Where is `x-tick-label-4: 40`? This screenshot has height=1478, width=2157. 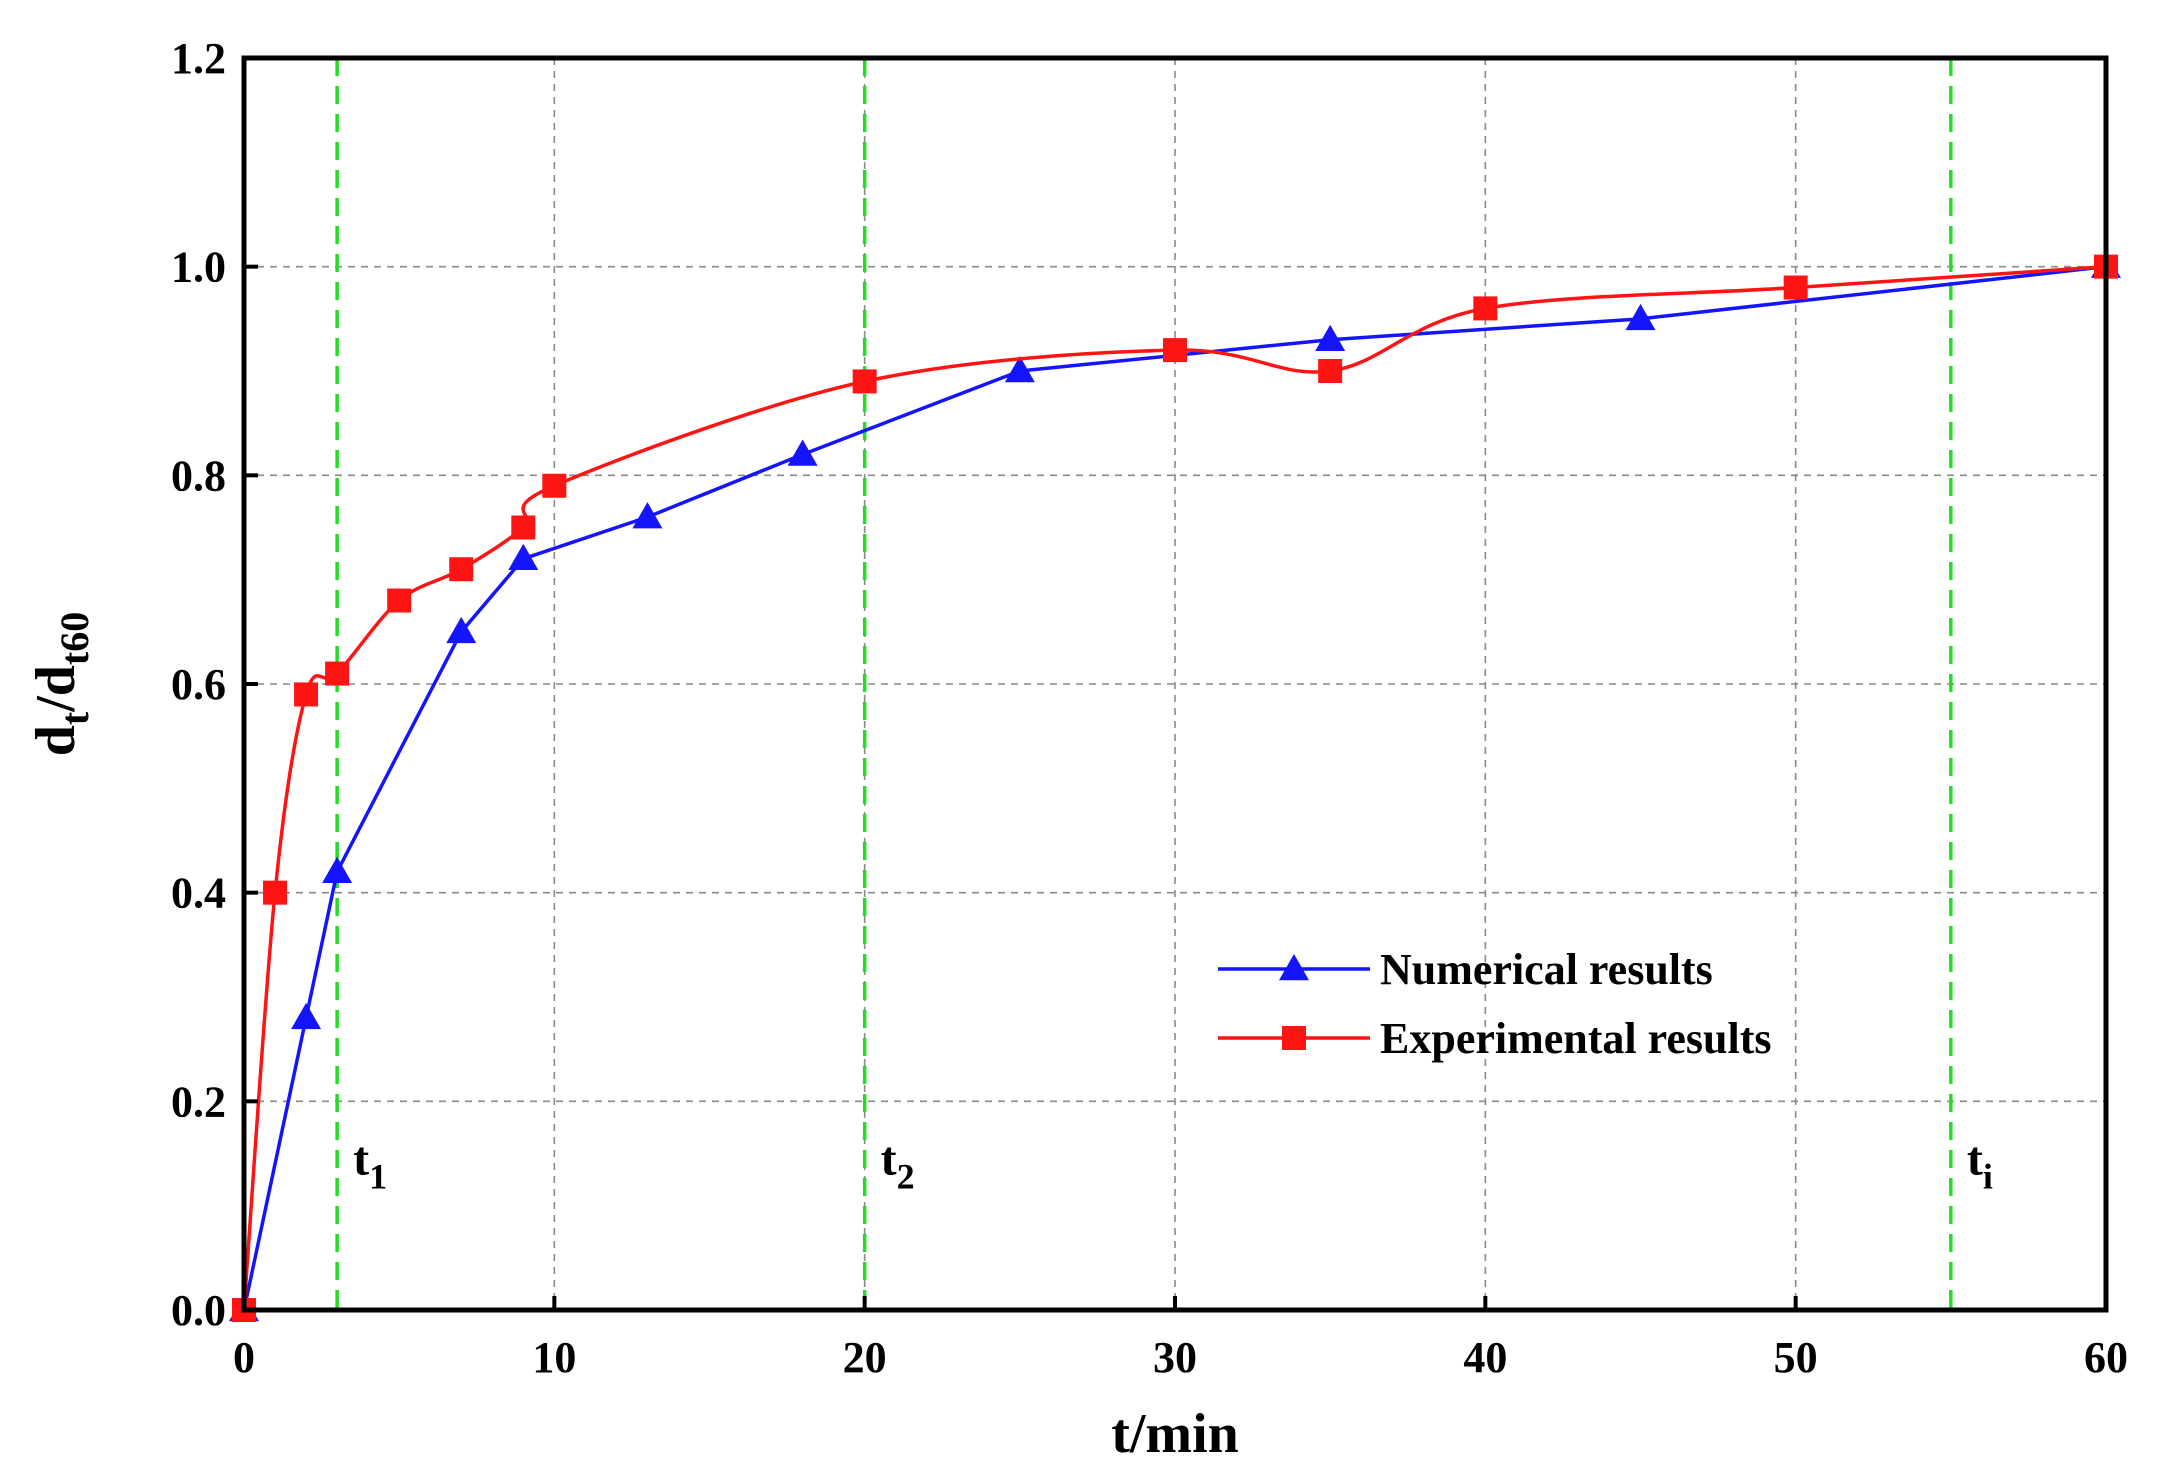
x-tick-label-4: 40 is located at coordinates (1485, 1357).